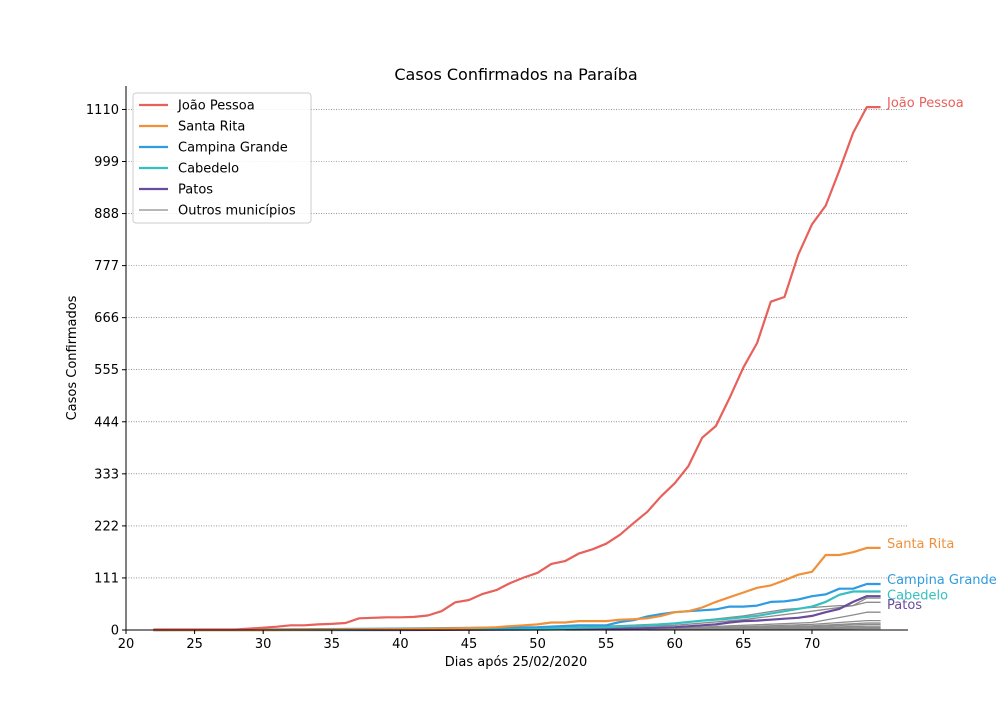 The height and width of the screenshot is (720, 1008). Describe the element at coordinates (106, 474) in the screenshot. I see `y-tick-label: 333` at that location.